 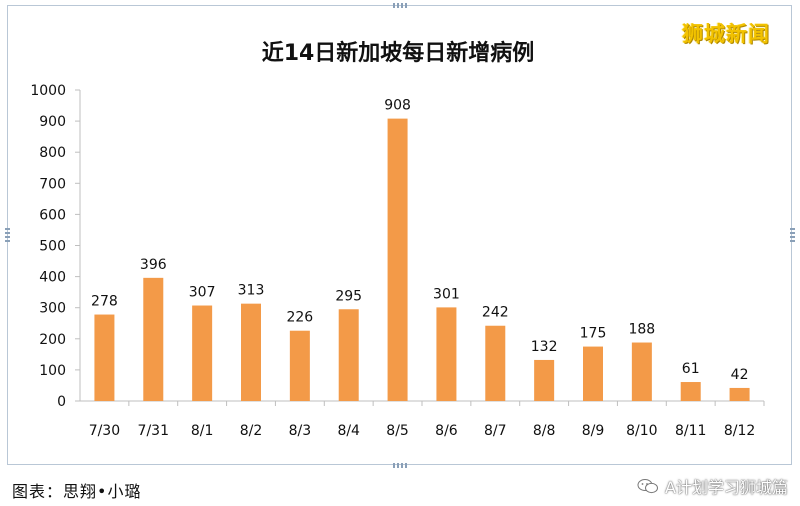 What do you see at coordinates (641, 330) in the screenshot?
I see `data-label: 188` at bounding box center [641, 330].